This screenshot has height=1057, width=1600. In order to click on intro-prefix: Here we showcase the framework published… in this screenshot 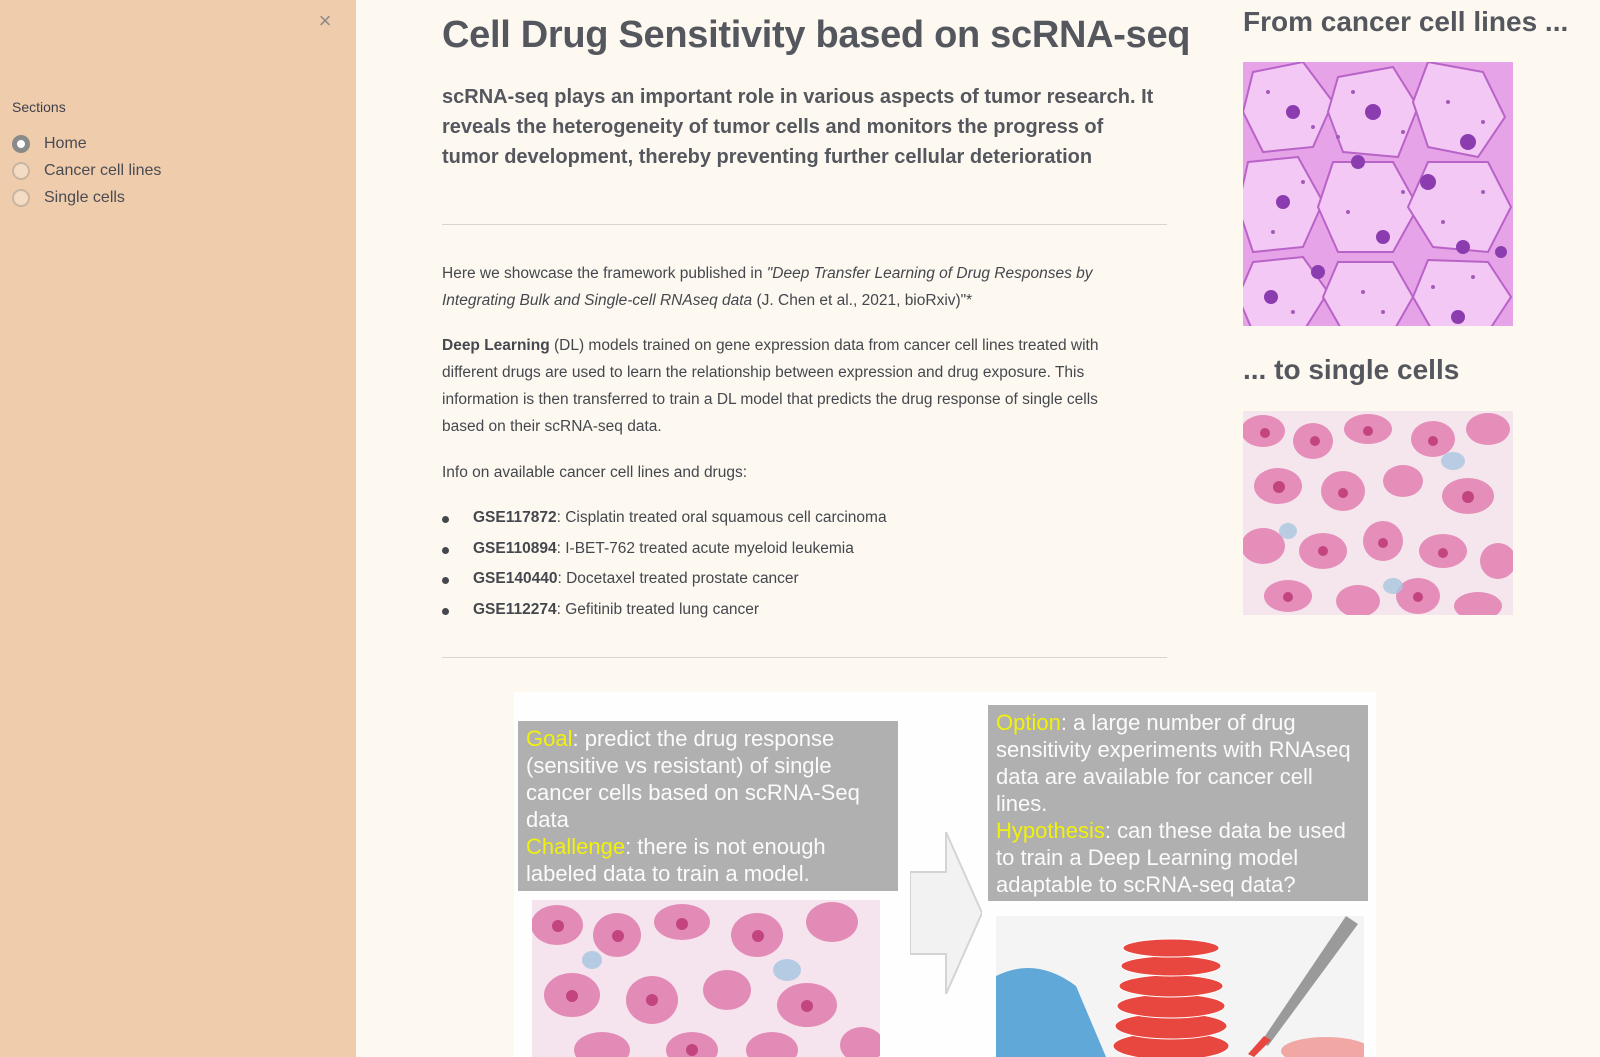, I will do `click(604, 273)`.